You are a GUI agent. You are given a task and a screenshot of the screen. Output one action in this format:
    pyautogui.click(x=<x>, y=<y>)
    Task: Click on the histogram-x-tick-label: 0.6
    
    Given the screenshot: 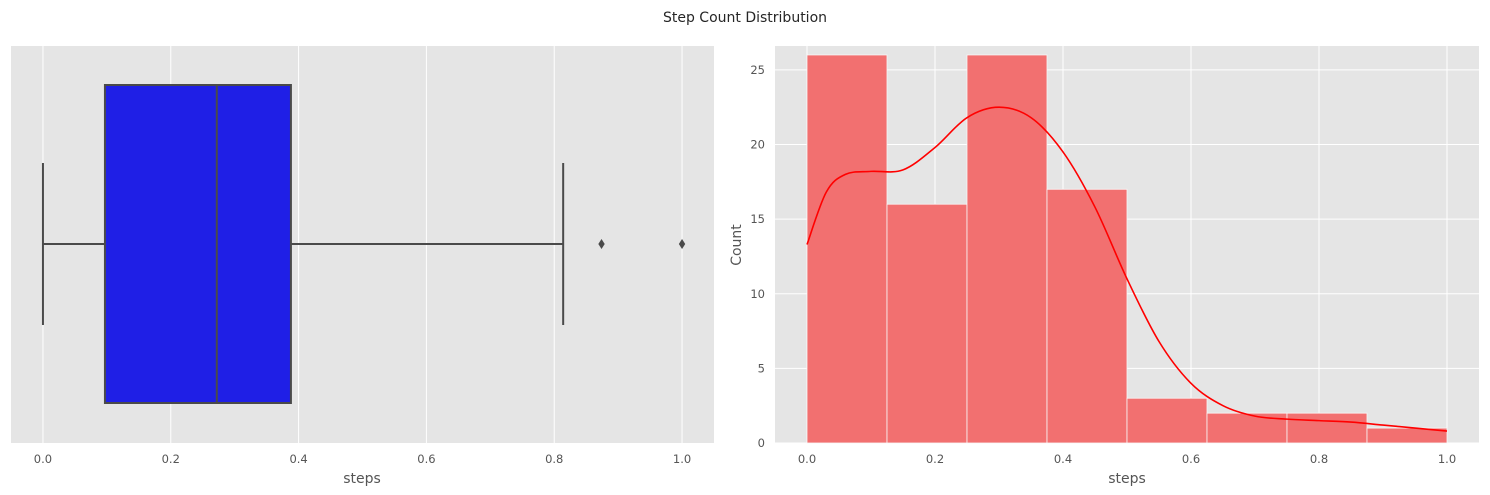 What is the action you would take?
    pyautogui.click(x=1191, y=459)
    